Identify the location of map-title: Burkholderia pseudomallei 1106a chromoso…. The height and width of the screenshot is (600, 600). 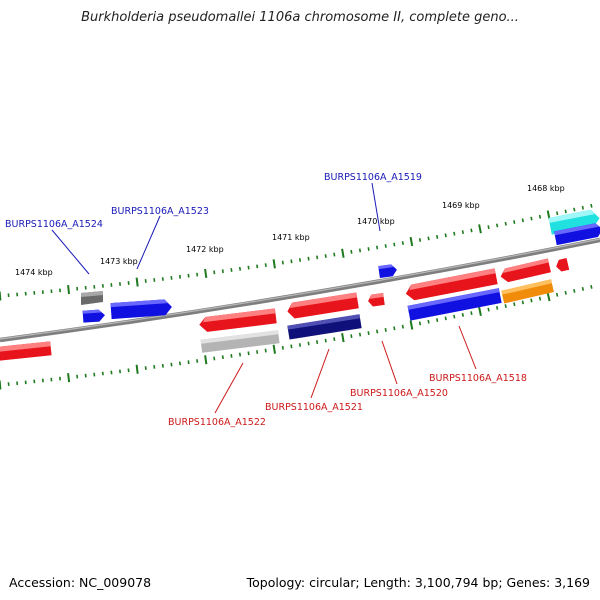
(300, 17).